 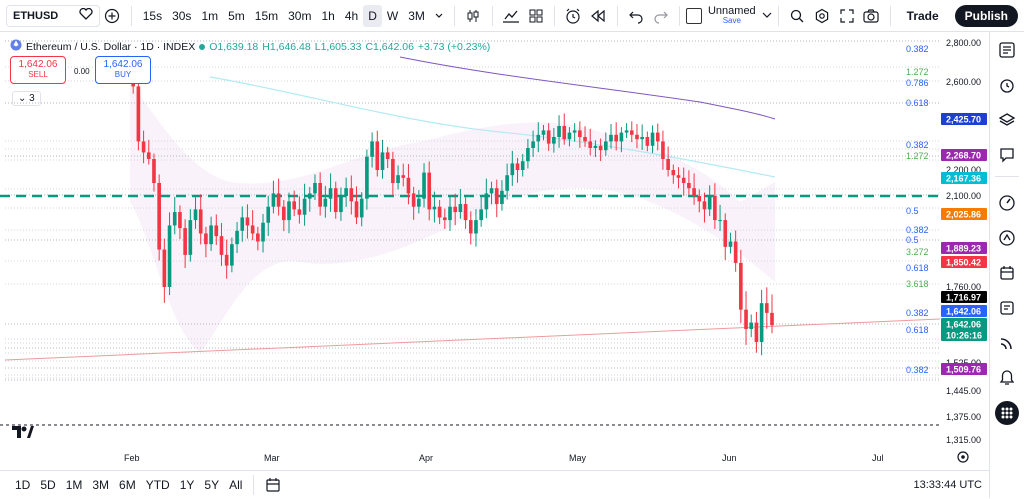 What do you see at coordinates (912, 211) in the screenshot?
I see `fib-label: 0.5` at bounding box center [912, 211].